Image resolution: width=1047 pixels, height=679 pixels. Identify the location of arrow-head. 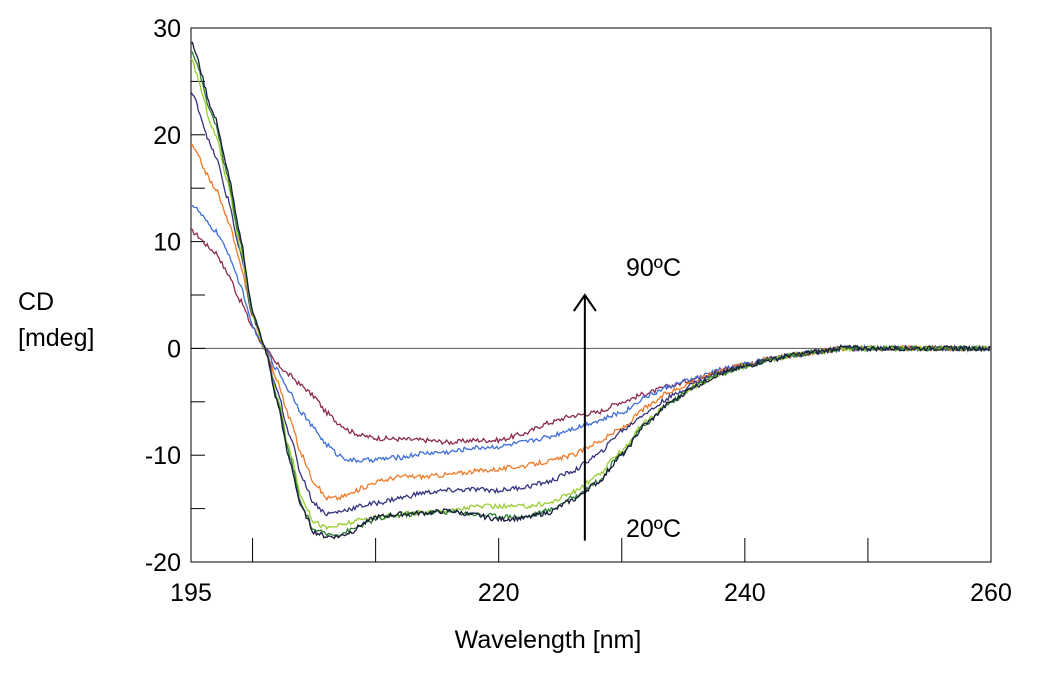
(585, 302).